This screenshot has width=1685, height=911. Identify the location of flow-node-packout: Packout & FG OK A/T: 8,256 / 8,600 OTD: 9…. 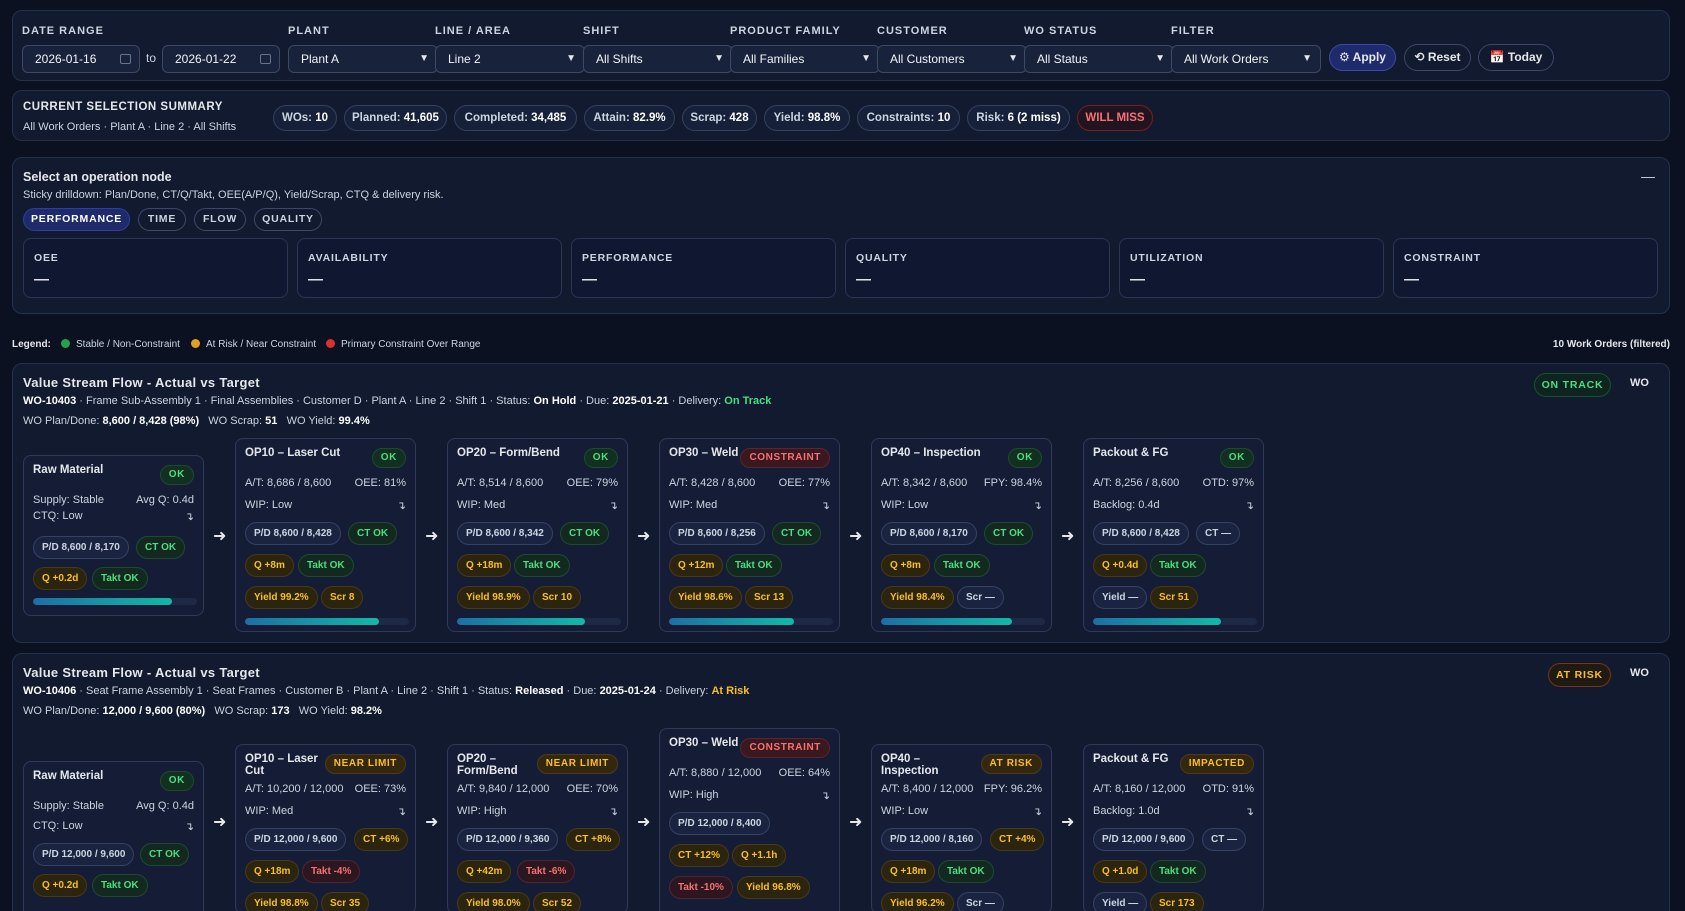
(1173, 535).